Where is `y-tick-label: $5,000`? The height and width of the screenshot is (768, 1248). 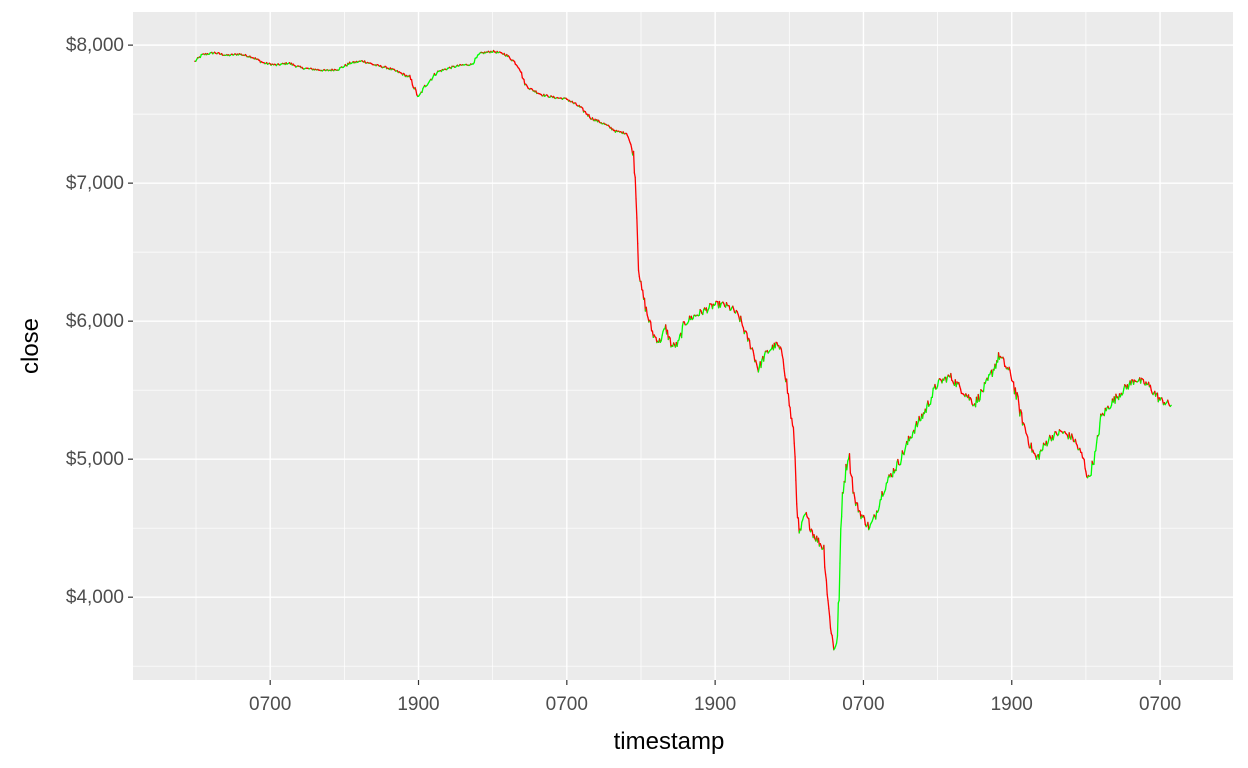 y-tick-label: $5,000 is located at coordinates (95, 459).